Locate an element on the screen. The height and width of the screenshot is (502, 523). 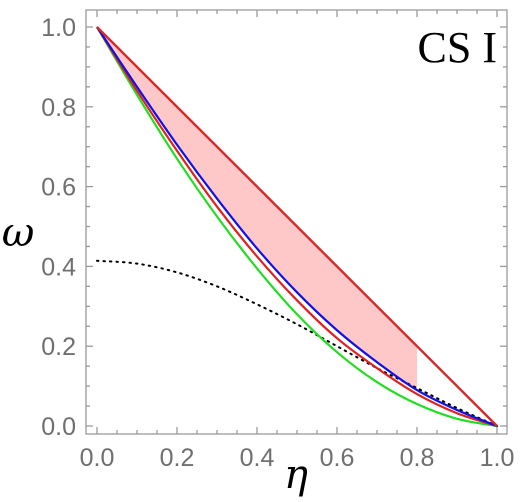
panel-label: CS I is located at coordinates (457, 47).